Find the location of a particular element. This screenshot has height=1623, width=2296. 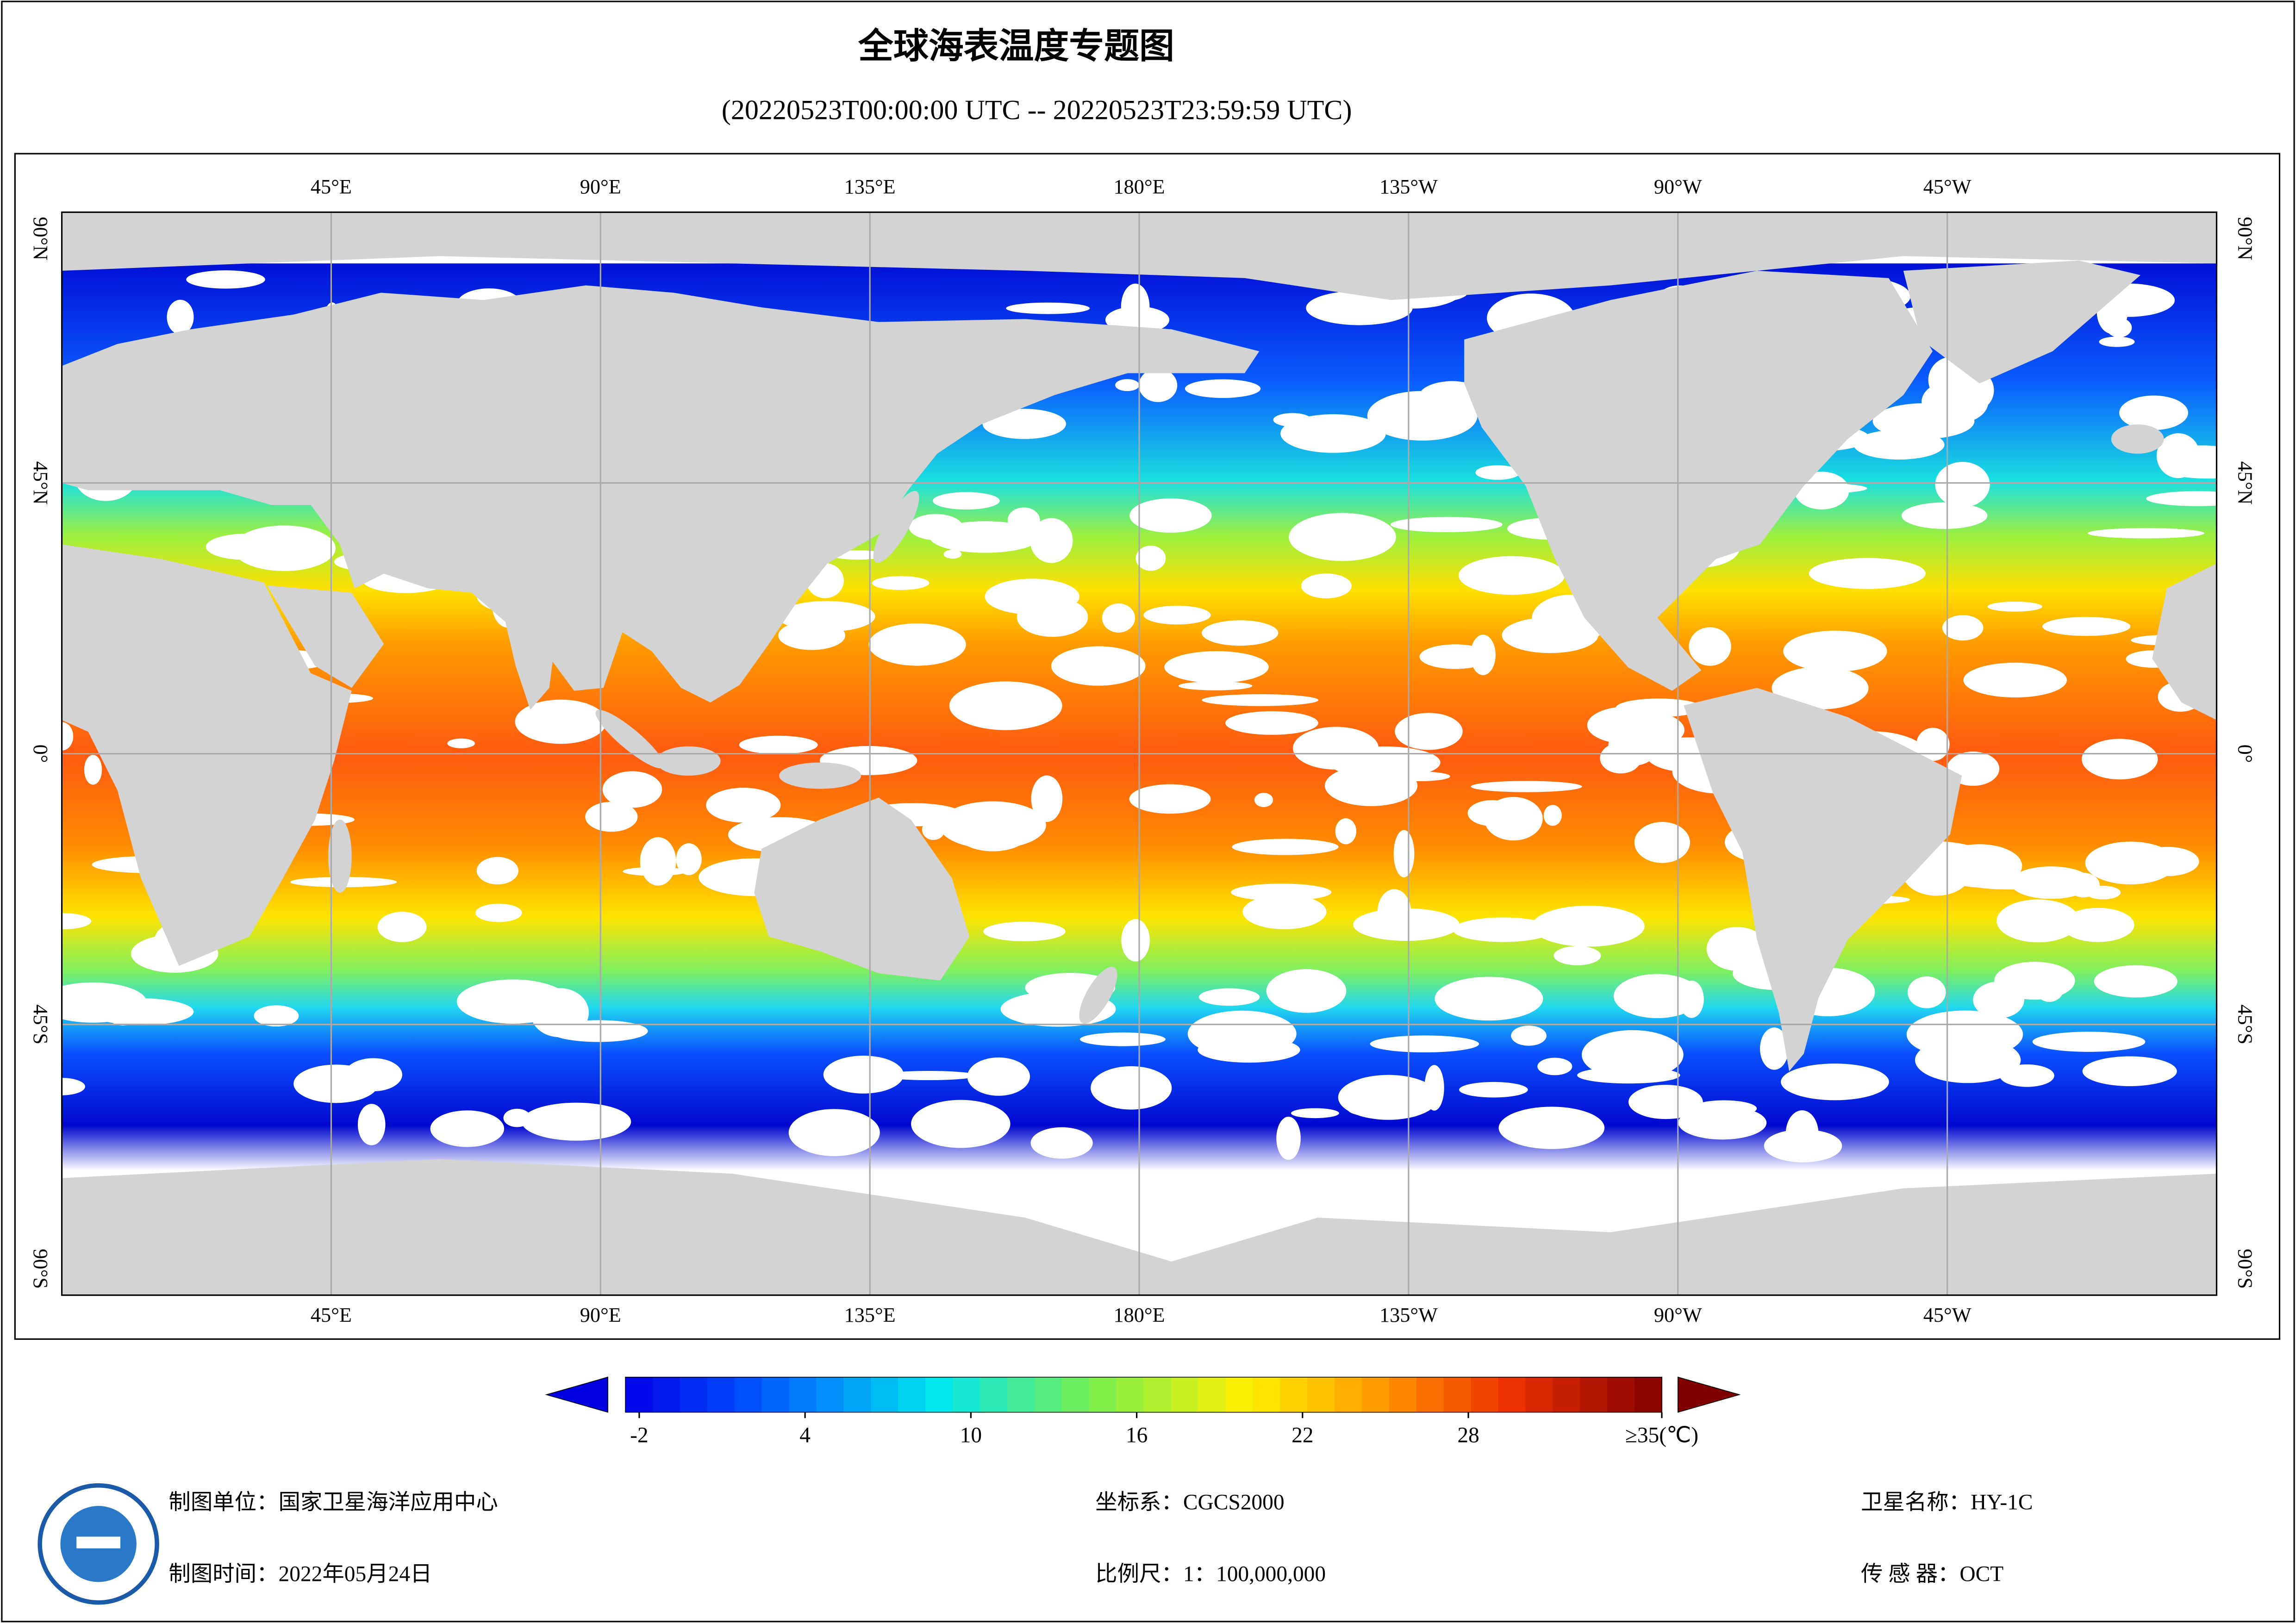

logo-satellite is located at coordinates (98, 1542).